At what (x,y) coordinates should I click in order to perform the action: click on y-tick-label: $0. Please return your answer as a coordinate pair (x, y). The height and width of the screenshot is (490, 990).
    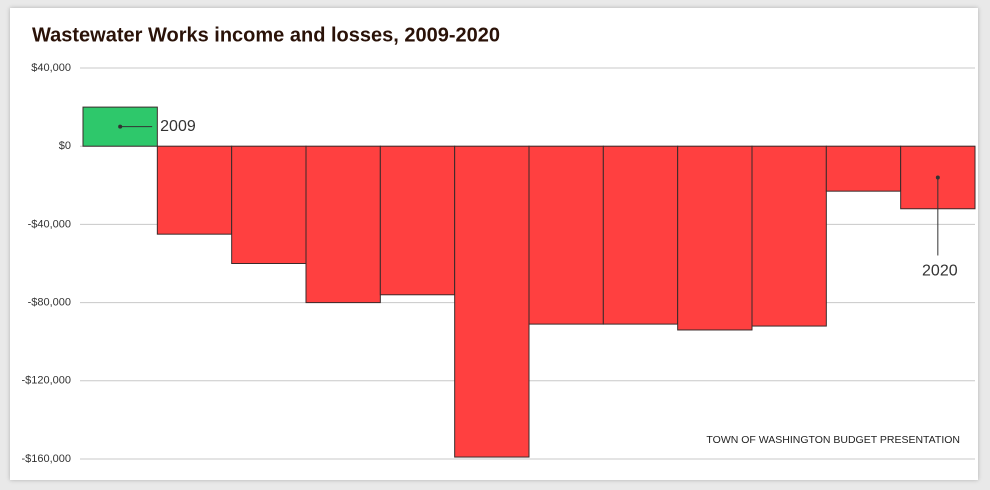
    Looking at the image, I should click on (65, 146).